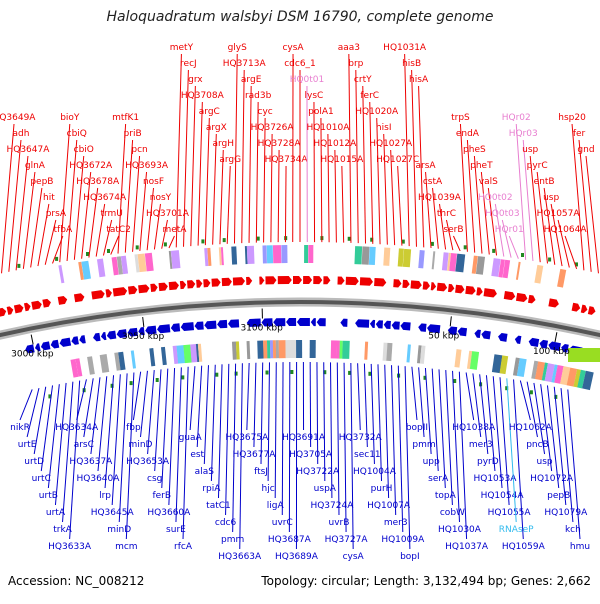 This screenshot has height=604, width=600. Describe the element at coordinates (419, 80) in the screenshot. I see `top-gene-label: hisA` at that location.